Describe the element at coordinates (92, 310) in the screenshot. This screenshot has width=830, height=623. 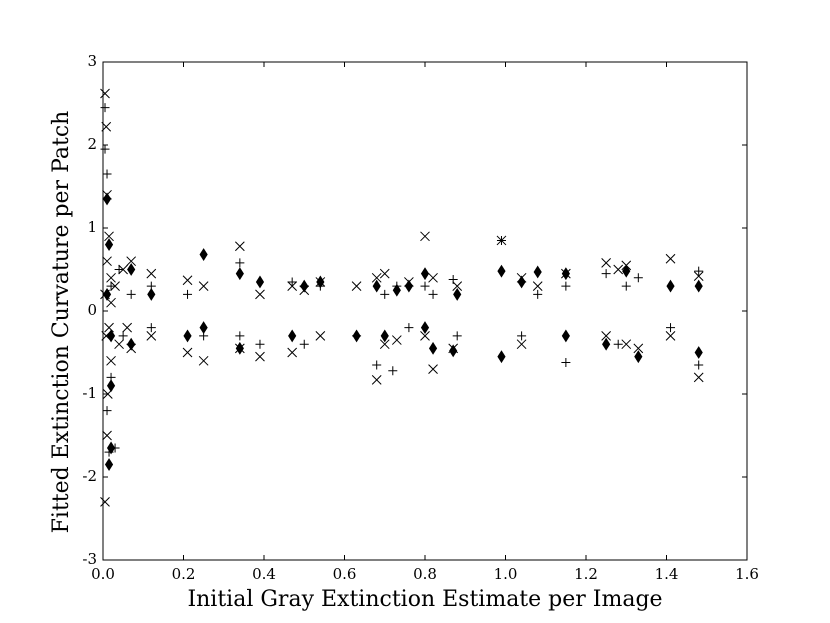
I see `y-tick-label: 0` at that location.